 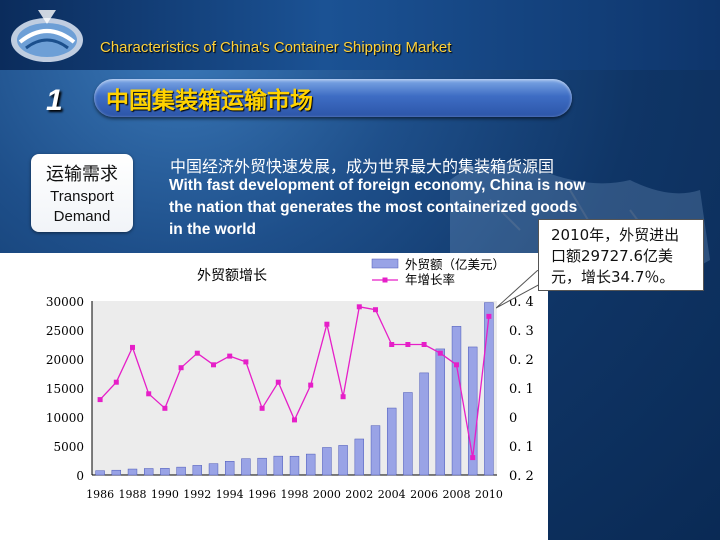 I want to click on callout-box: 2010年，外贸进出 口额29727.6亿美 元，增长34.7％。, so click(x=621, y=255).